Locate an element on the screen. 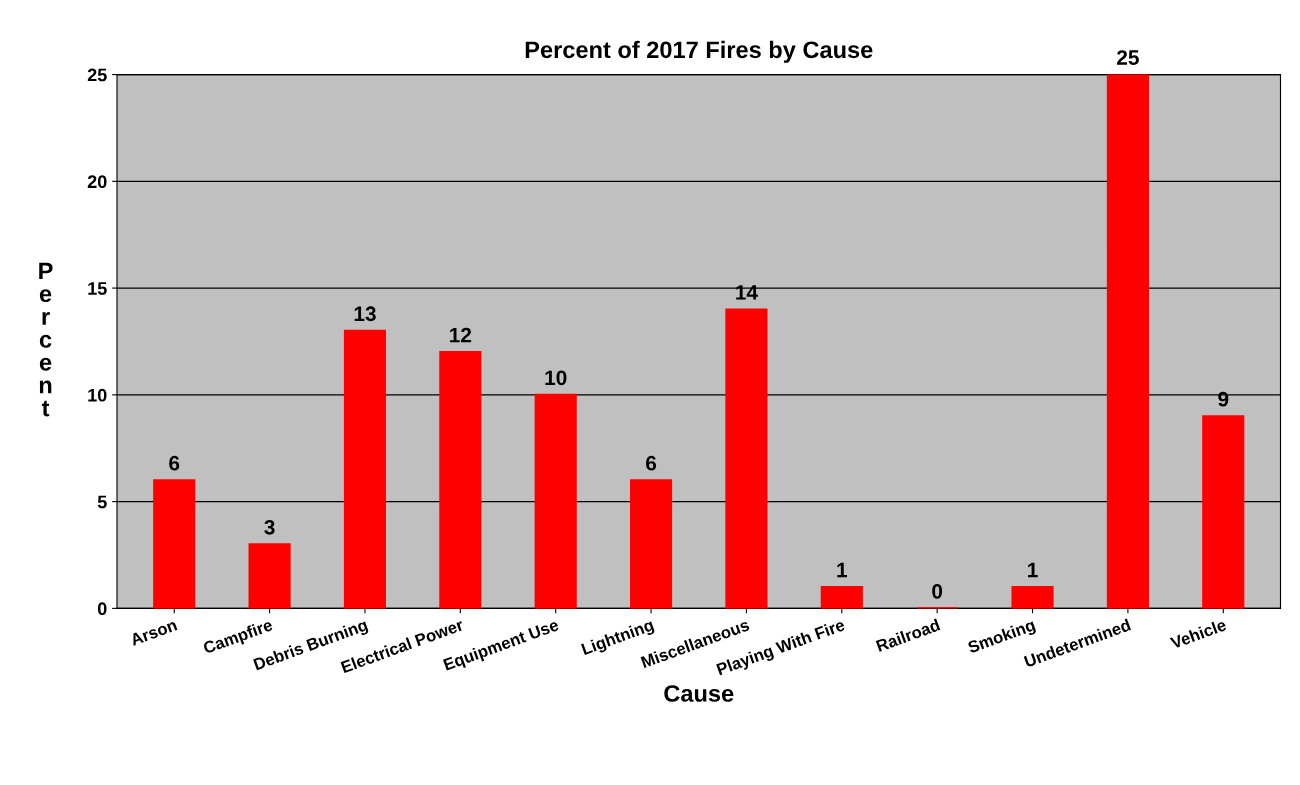 Image resolution: width=1300 pixels, height=785 pixels. data-label: 10 is located at coordinates (556, 378).